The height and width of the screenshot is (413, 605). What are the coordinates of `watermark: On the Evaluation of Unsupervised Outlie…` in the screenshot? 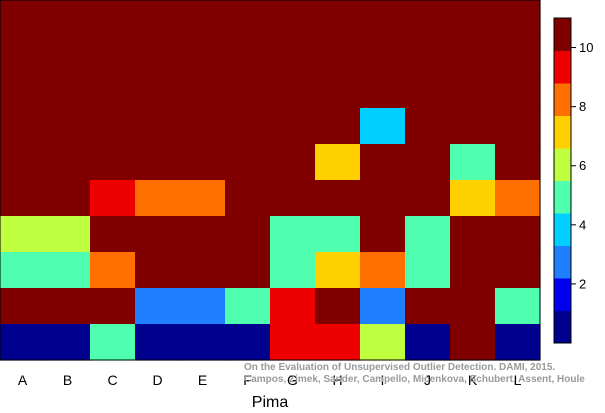 It's located at (414, 373).